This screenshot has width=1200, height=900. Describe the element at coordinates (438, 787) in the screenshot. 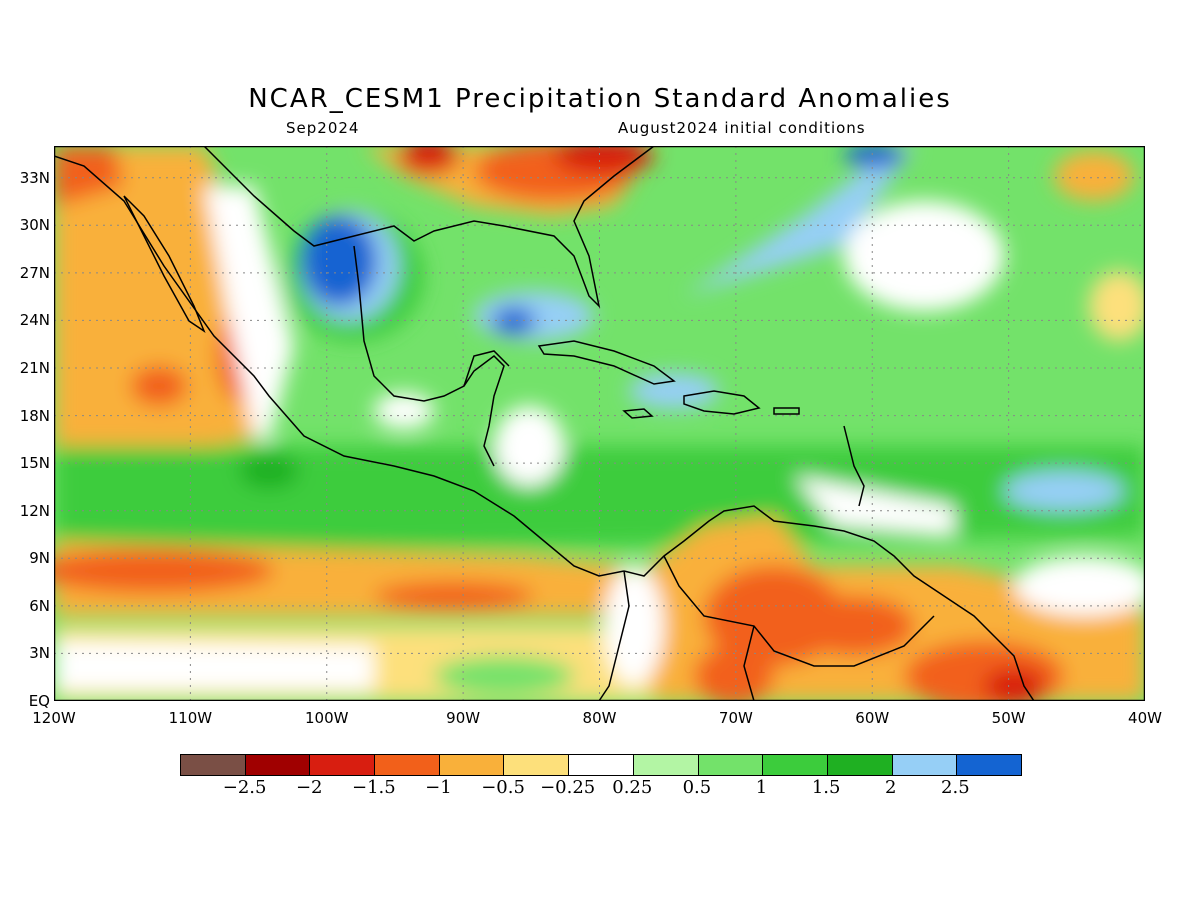

I see `colorbar-tick-label: −1` at that location.